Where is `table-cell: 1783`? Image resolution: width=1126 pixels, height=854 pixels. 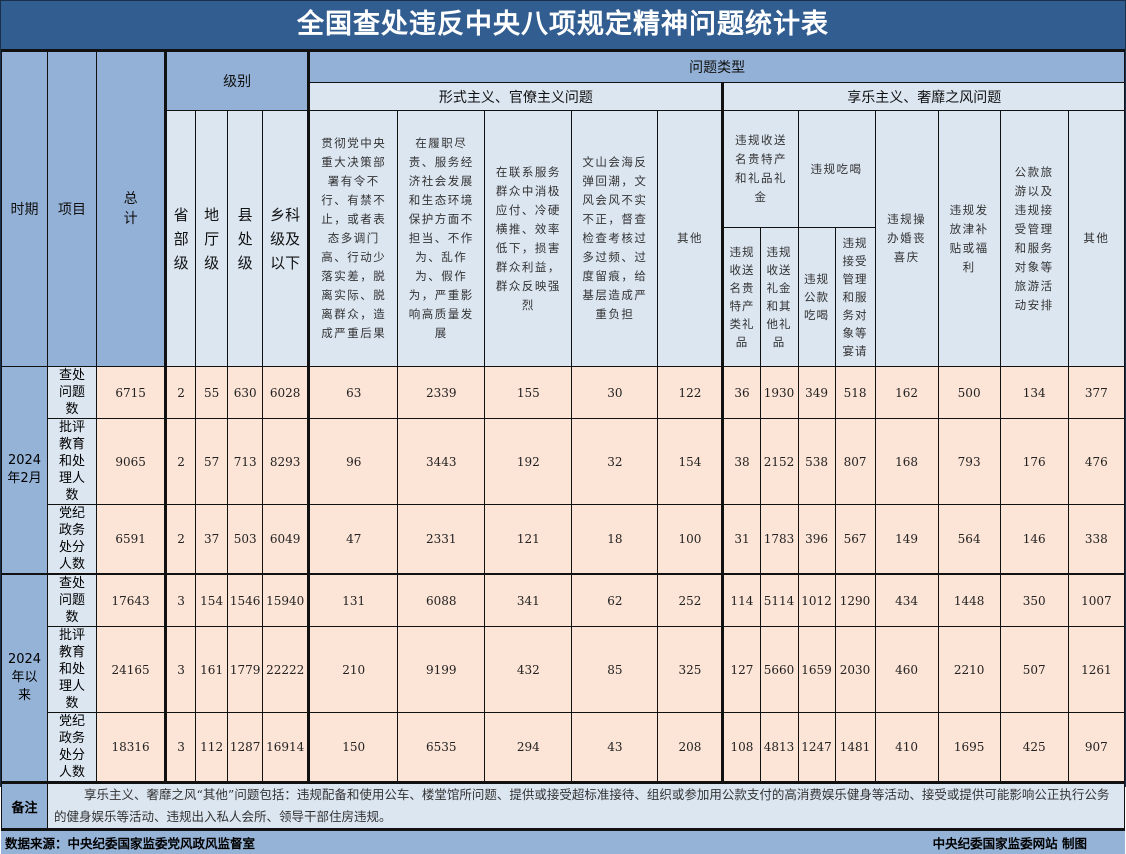
table-cell: 1783 is located at coordinates (779, 539).